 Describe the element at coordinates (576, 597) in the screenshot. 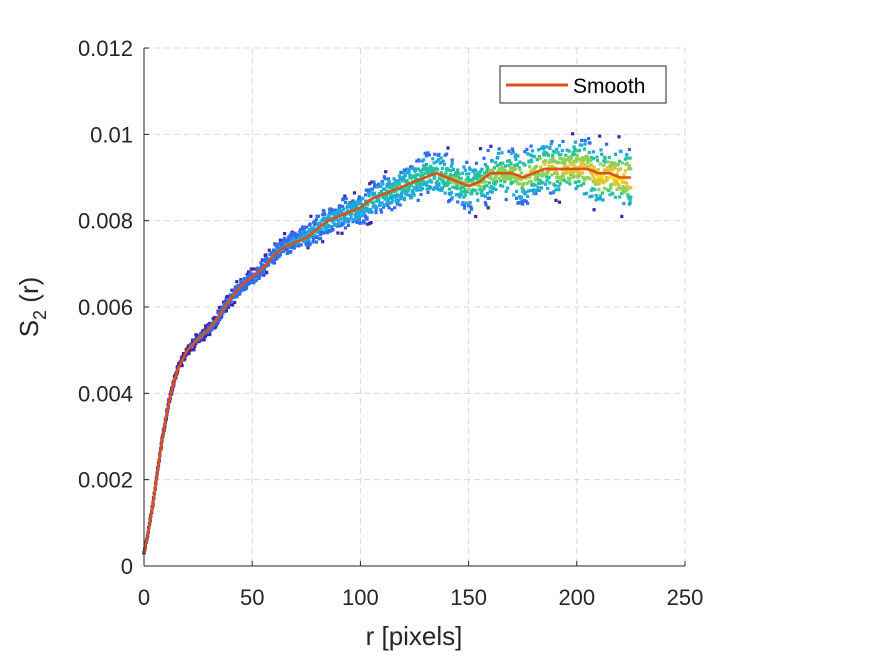

I see `x-tick-label: 200` at that location.